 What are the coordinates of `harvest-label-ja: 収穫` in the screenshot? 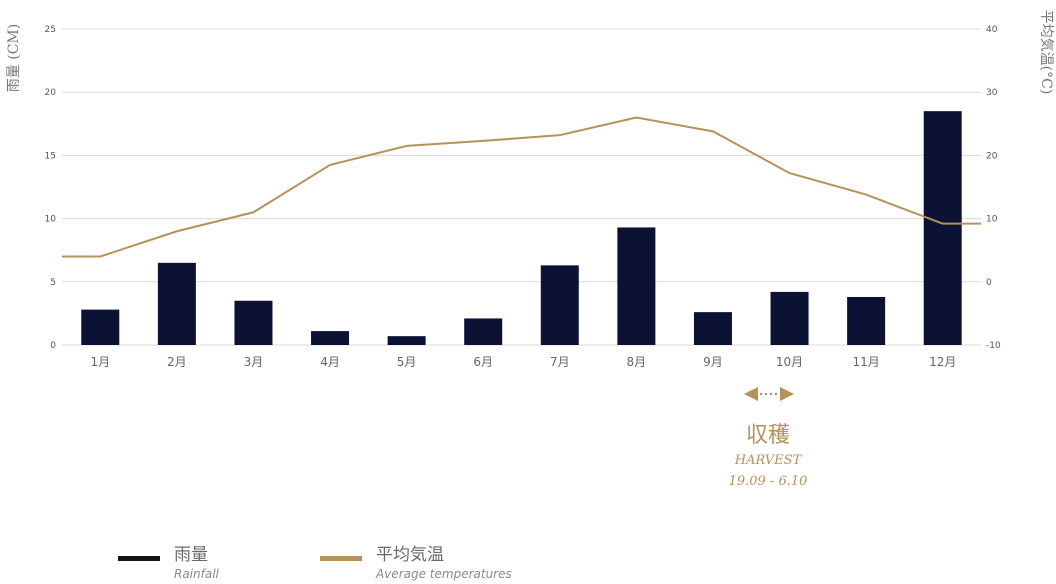 It's located at (767, 435).